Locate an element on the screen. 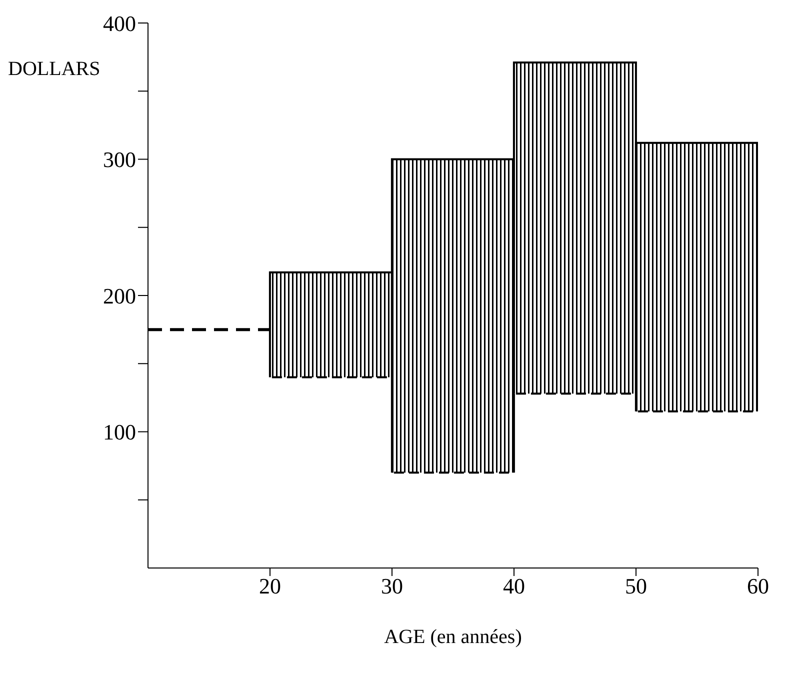 The image size is (792, 700). x-tick-label: 40 is located at coordinates (514, 586).